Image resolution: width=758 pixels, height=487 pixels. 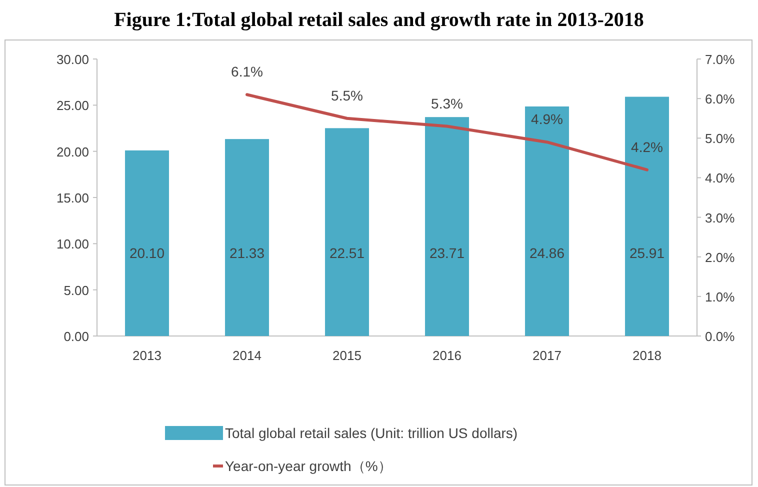 I want to click on data-label: 4.9%, so click(x=547, y=119).